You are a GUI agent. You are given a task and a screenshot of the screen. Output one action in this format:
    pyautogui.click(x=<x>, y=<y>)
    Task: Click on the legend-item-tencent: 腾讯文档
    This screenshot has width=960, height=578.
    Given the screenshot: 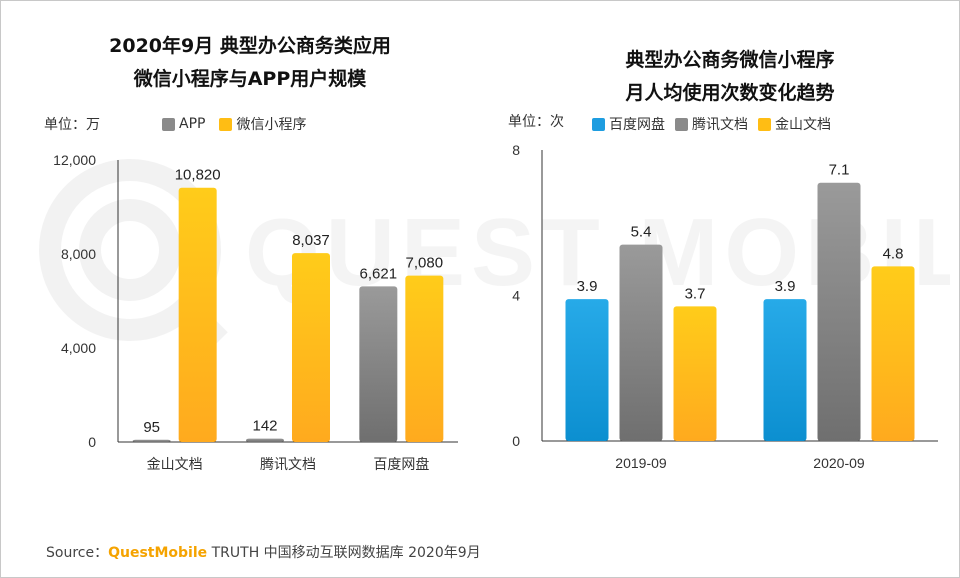 What is the action you would take?
    pyautogui.click(x=711, y=124)
    